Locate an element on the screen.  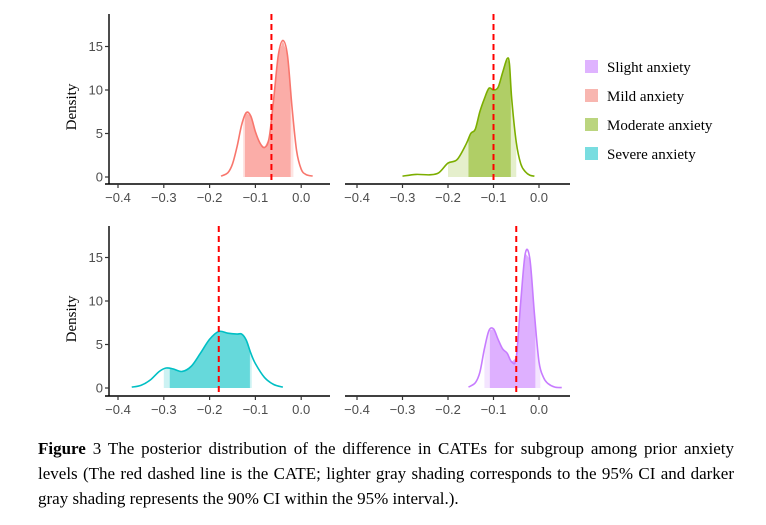
legend-item-slight-anxiety: Slight anxiety is located at coordinates (638, 68).